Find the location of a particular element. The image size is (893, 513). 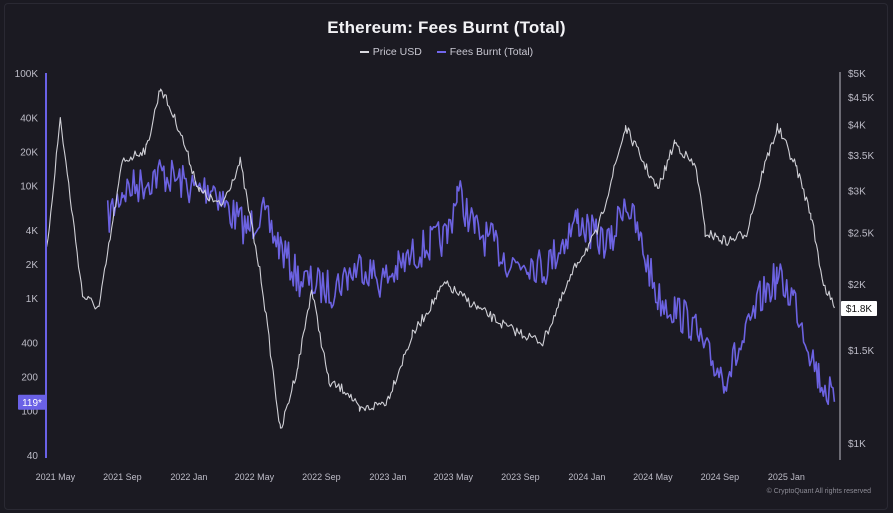

legend: Price USD Fees Burnt (Total) is located at coordinates (446, 52).